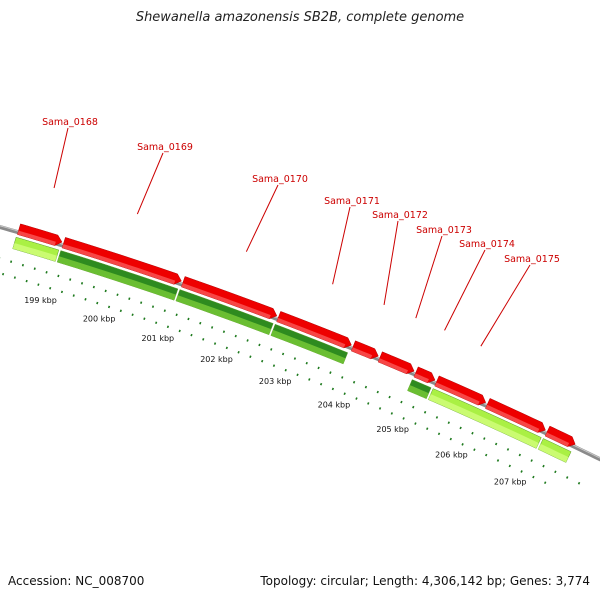  Describe the element at coordinates (99, 318) in the screenshot. I see `kbp-label: 200 kbp` at that location.